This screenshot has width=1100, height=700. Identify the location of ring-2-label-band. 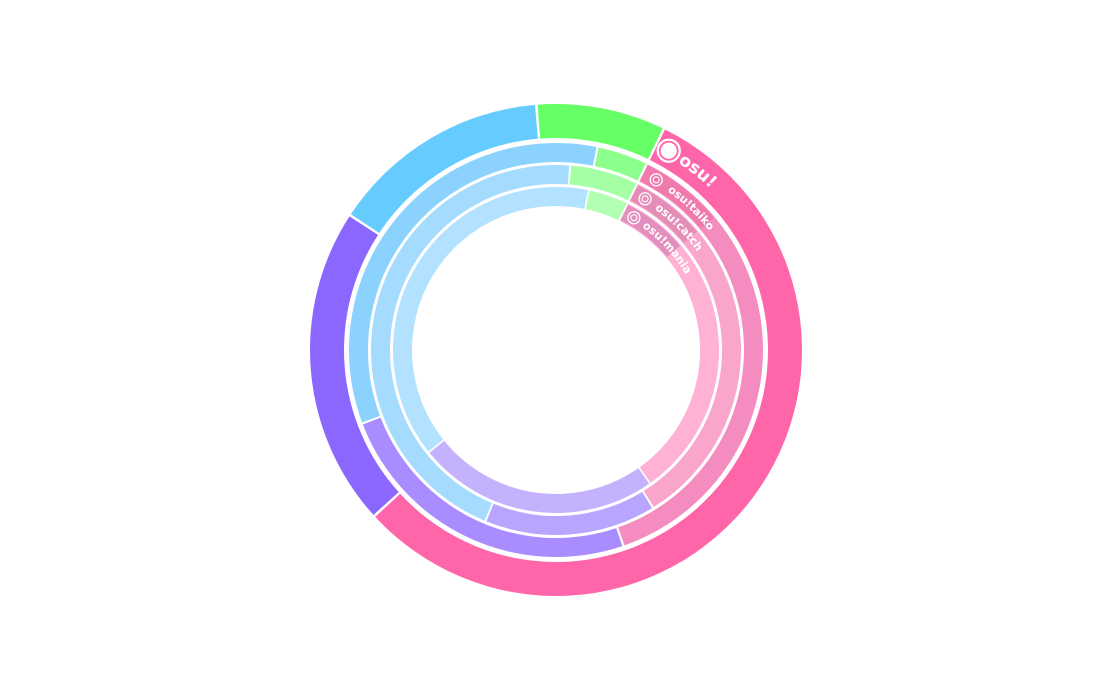
(663, 214).